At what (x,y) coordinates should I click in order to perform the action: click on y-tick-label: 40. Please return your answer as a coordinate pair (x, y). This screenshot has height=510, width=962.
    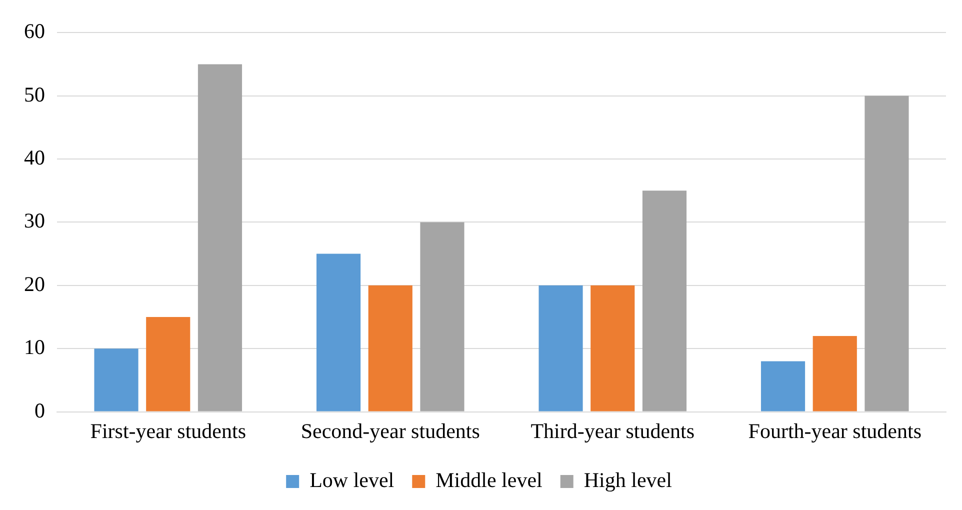
    Looking at the image, I should click on (34, 158).